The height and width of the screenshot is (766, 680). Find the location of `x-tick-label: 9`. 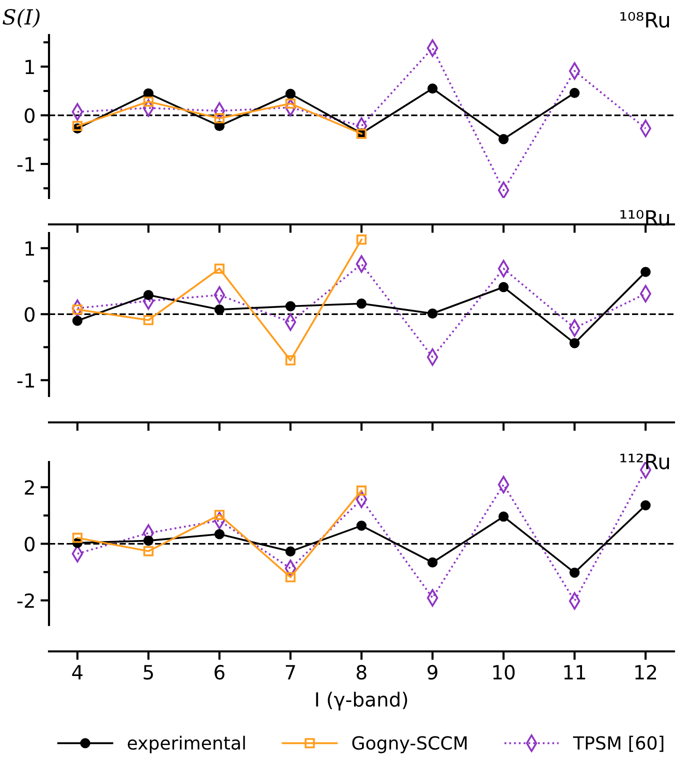

x-tick-label: 9 is located at coordinates (433, 672).